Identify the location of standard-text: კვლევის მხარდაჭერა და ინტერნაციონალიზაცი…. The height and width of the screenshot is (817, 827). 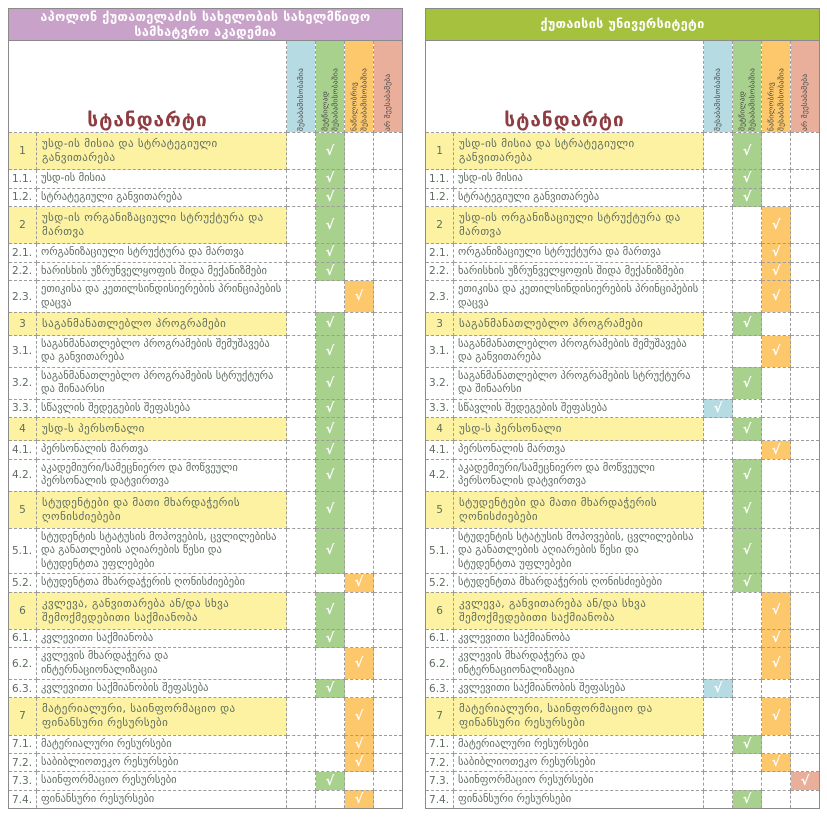
(579, 663).